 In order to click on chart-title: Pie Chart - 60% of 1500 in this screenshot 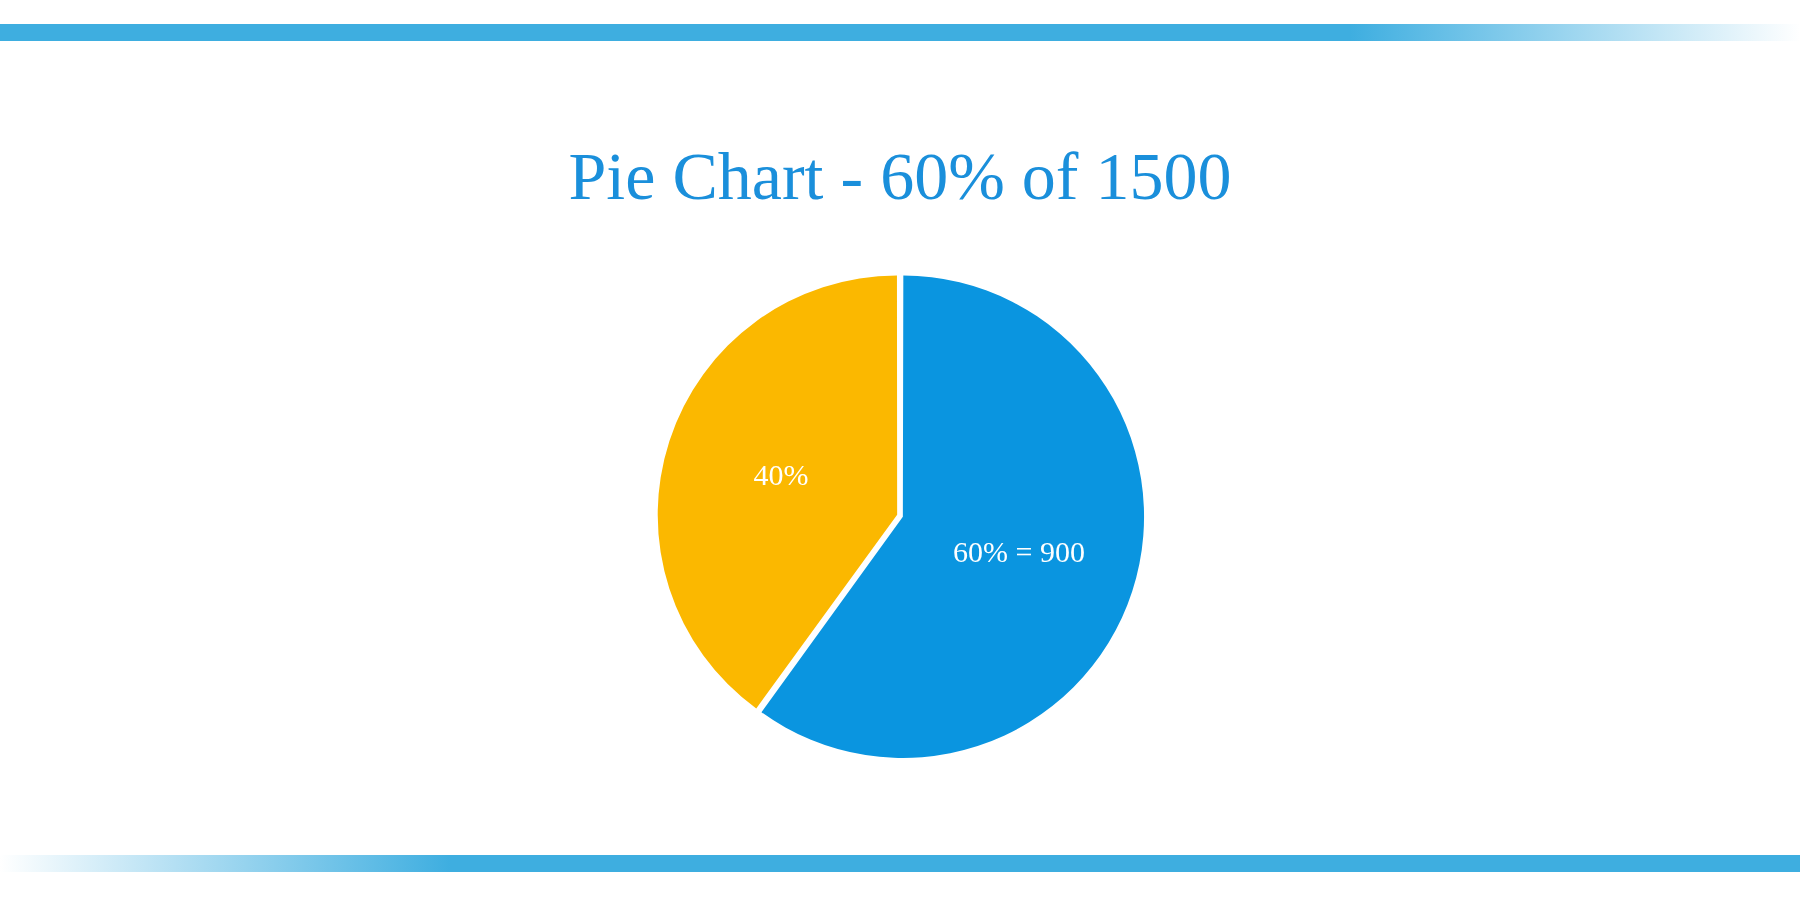, I will do `click(900, 175)`.